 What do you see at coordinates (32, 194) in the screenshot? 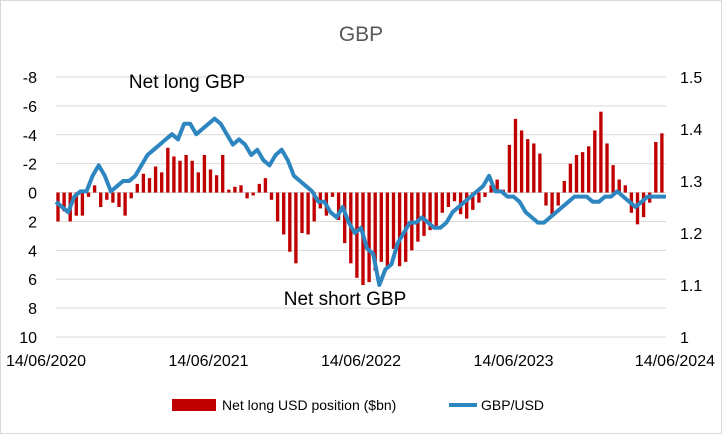
I see `y-left-tick-4: 0` at bounding box center [32, 194].